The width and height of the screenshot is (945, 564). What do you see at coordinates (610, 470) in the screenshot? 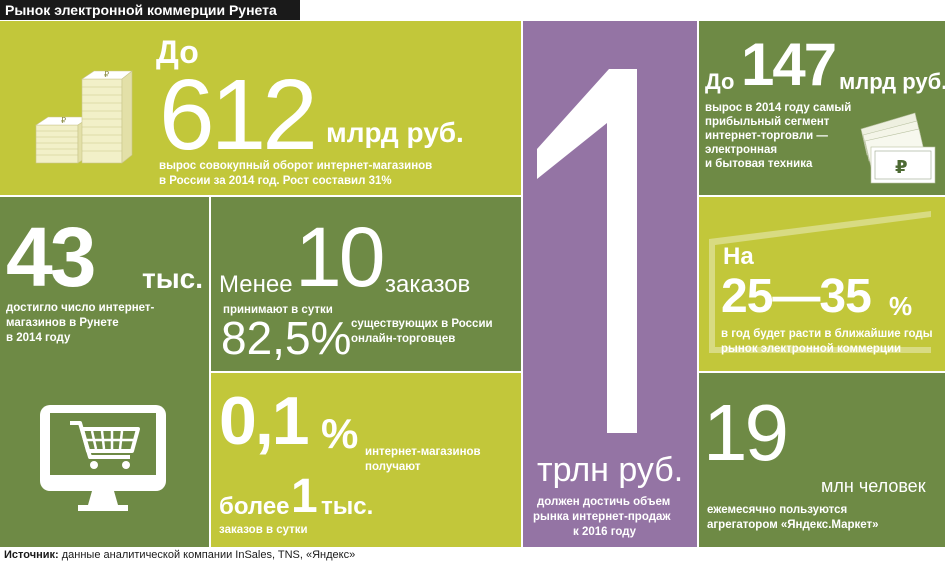
I see `trillion-unit: трлн руб.` at bounding box center [610, 470].